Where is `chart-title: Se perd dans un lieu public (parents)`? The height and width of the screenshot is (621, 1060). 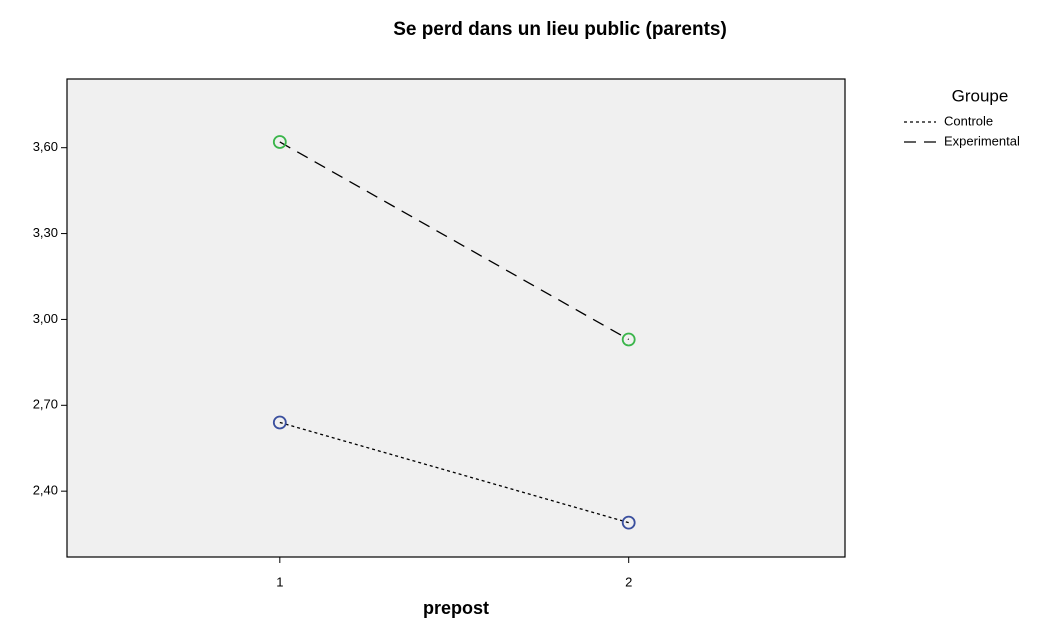 chart-title: Se perd dans un lieu public (parents) is located at coordinates (560, 29).